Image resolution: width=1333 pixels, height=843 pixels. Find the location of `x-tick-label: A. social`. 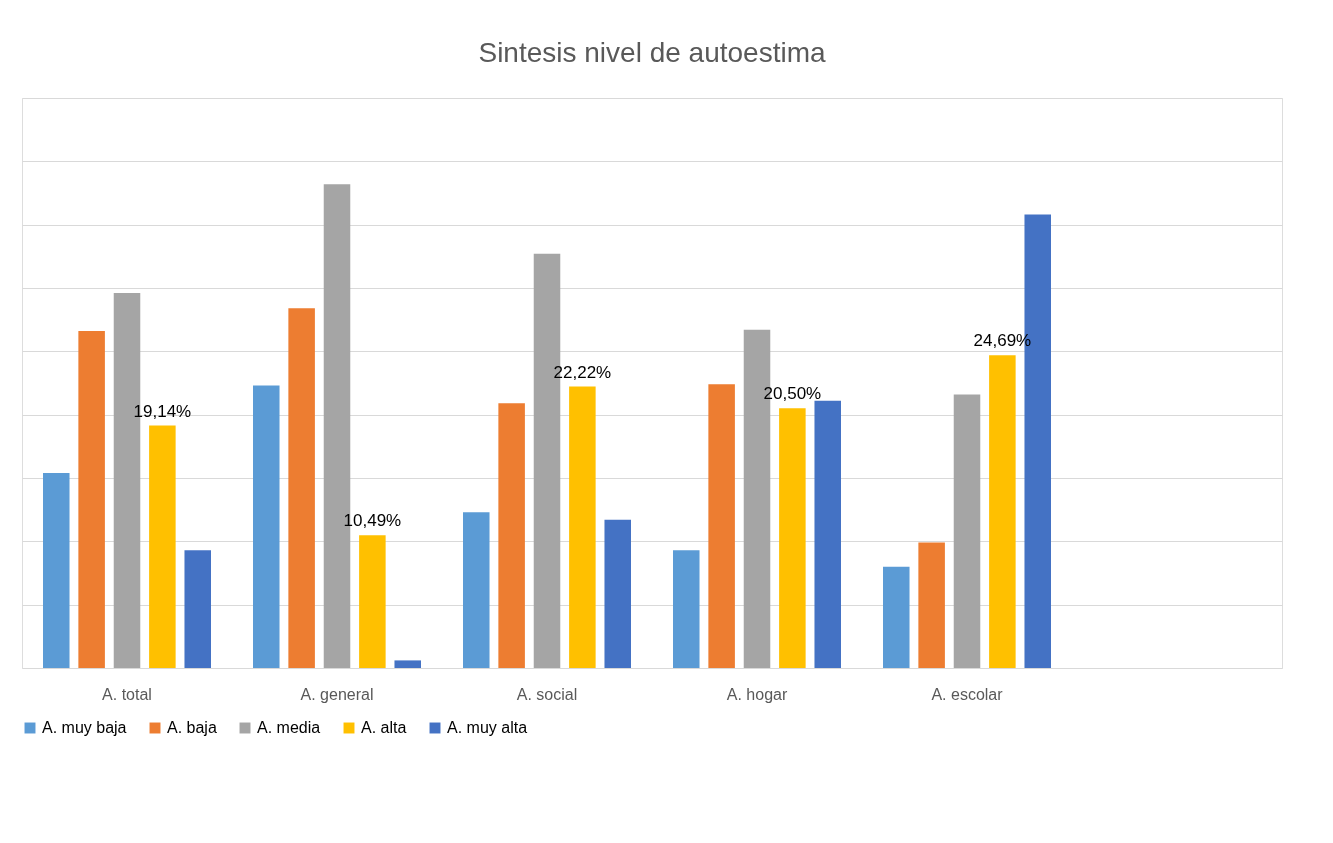

x-tick-label: A. social is located at coordinates (547, 694).